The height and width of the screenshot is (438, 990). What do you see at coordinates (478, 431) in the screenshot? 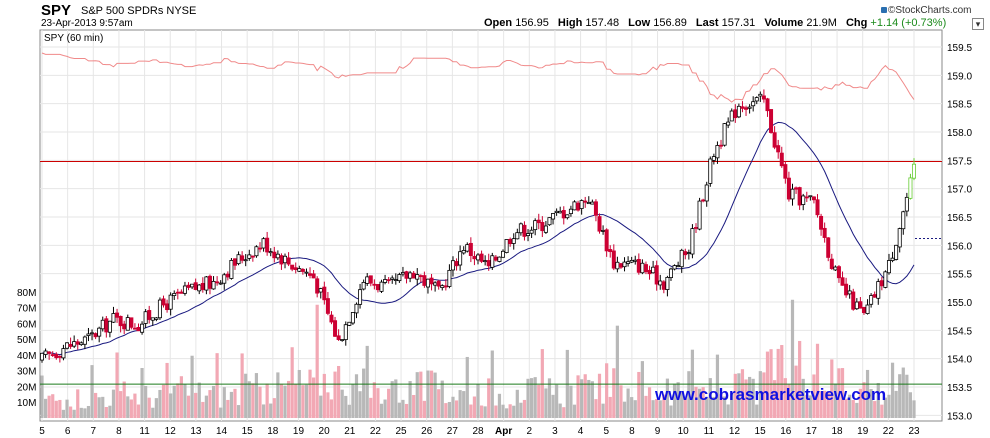
I see `date-tick-label: 28` at bounding box center [478, 431].